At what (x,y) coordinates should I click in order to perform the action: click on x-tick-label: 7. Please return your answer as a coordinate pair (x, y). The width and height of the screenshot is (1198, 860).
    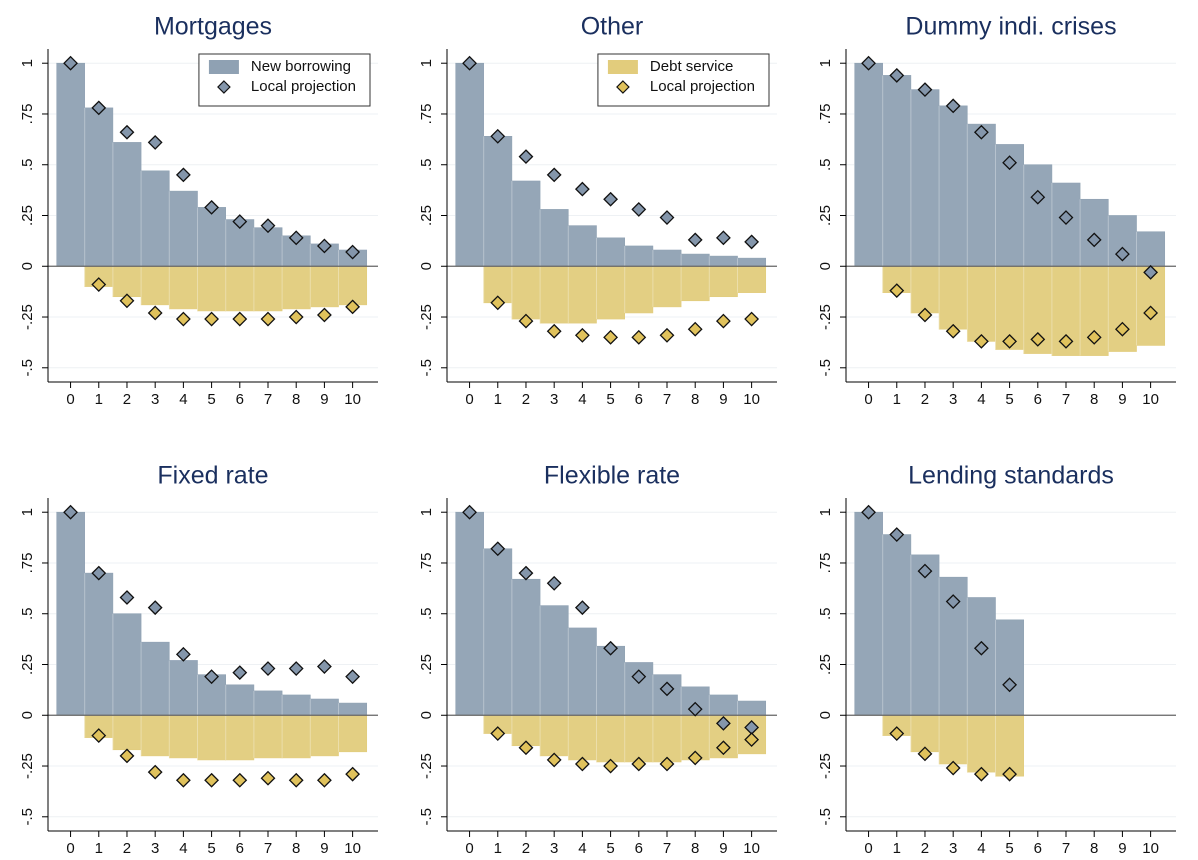
    Looking at the image, I should click on (268, 399).